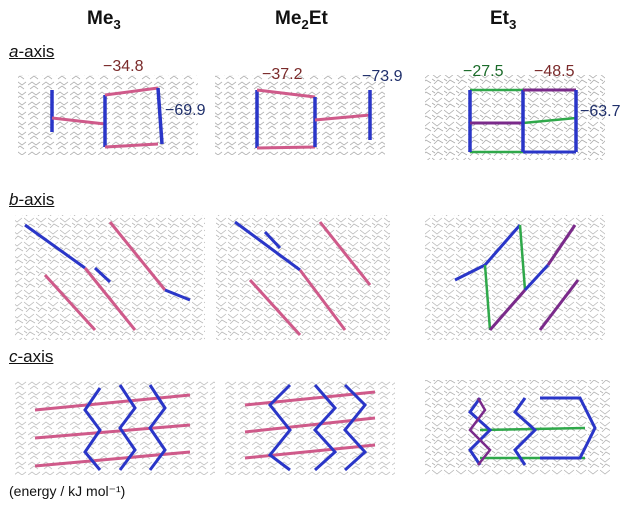 The height and width of the screenshot is (506, 634). I want to click on panel-me2et-a-axis, so click(300, 115).